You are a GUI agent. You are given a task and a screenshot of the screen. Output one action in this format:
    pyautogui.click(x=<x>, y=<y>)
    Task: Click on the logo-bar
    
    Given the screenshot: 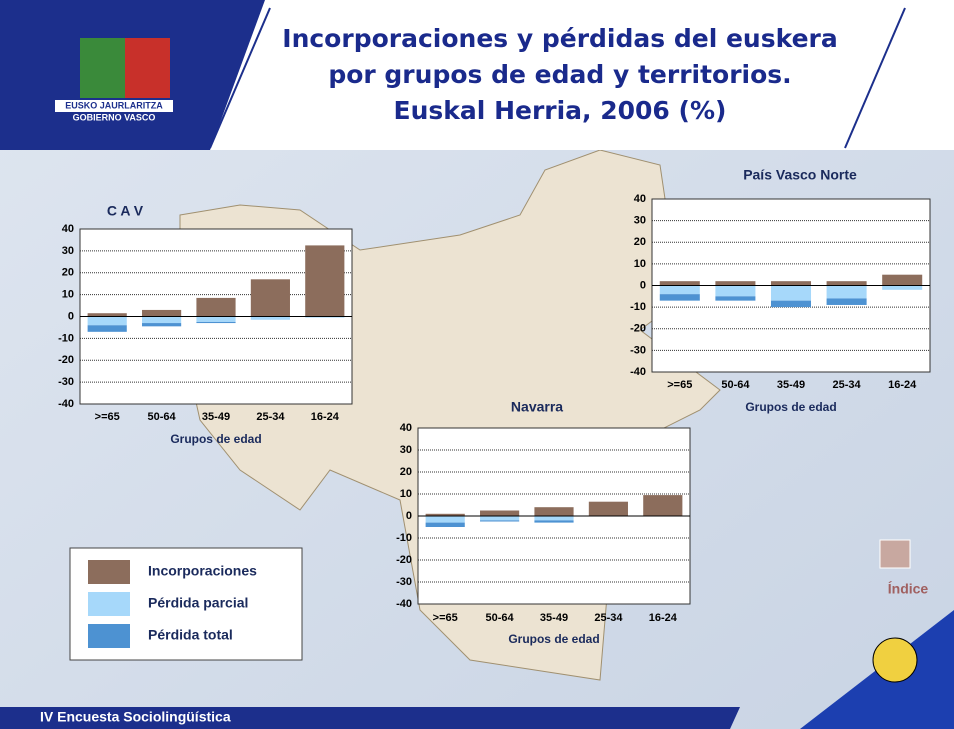 What is the action you would take?
    pyautogui.click(x=114, y=106)
    